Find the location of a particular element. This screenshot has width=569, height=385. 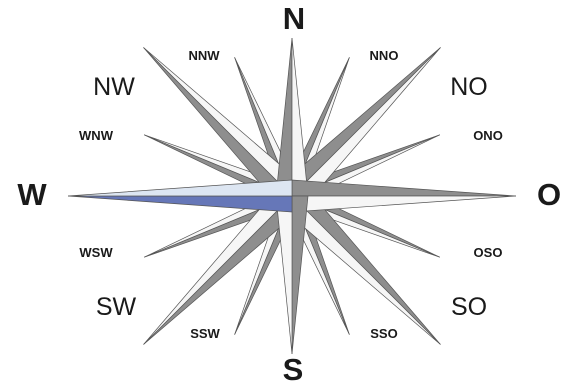

label-s: S is located at coordinates (293, 368).